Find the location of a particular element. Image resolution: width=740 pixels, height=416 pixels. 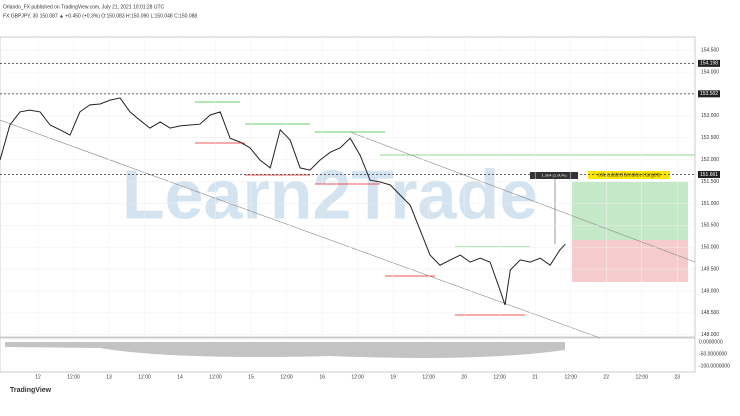

x-tick-label: 20 is located at coordinates (464, 377).